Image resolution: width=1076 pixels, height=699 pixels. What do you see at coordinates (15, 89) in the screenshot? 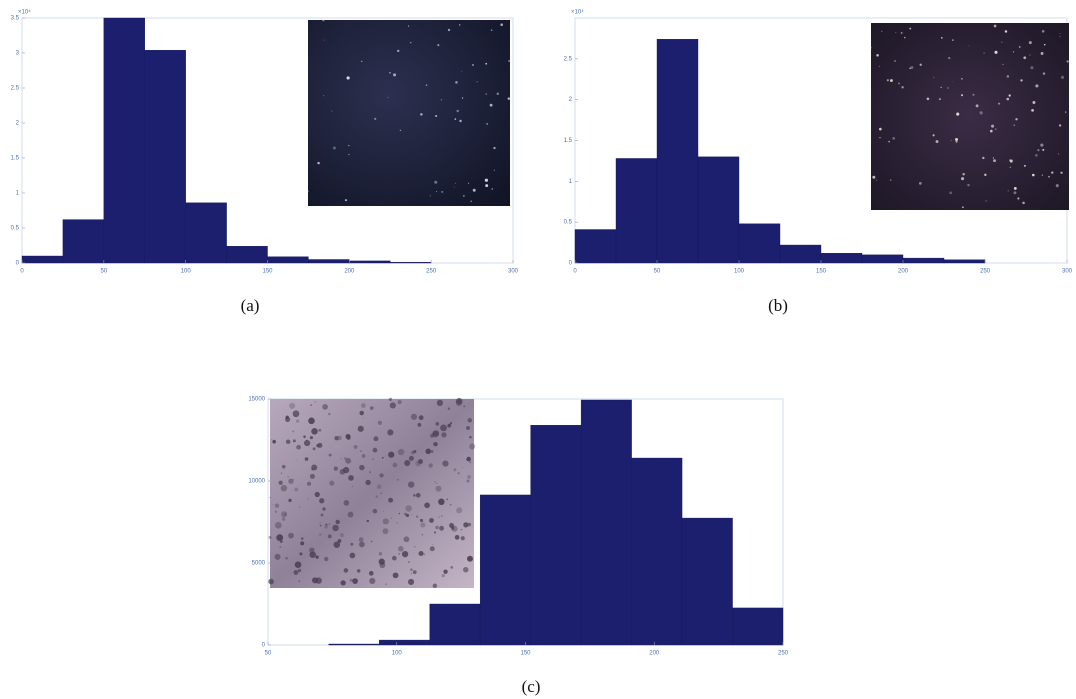
I see `y-tick-label: 2.5` at bounding box center [15, 89].